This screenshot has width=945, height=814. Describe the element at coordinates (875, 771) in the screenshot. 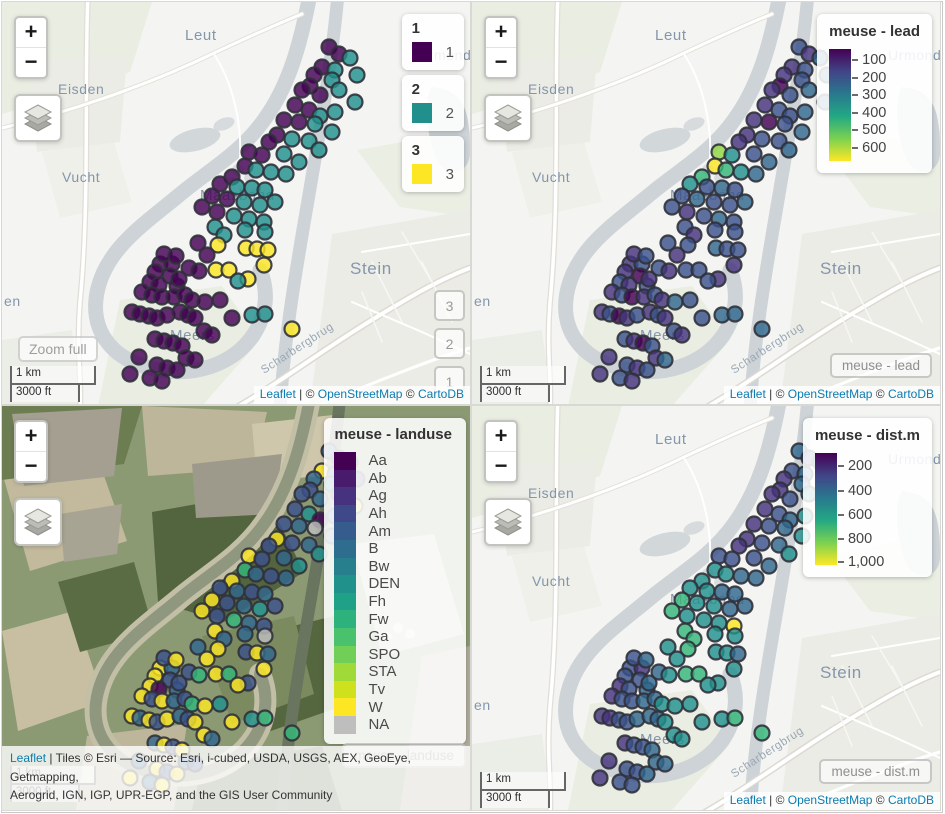

I see `layer-name-button: meuse - dist.m` at that location.